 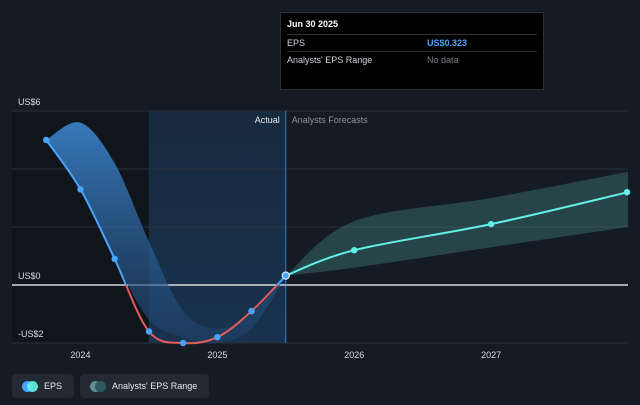 I want to click on actual-label: Actual, so click(x=267, y=120).